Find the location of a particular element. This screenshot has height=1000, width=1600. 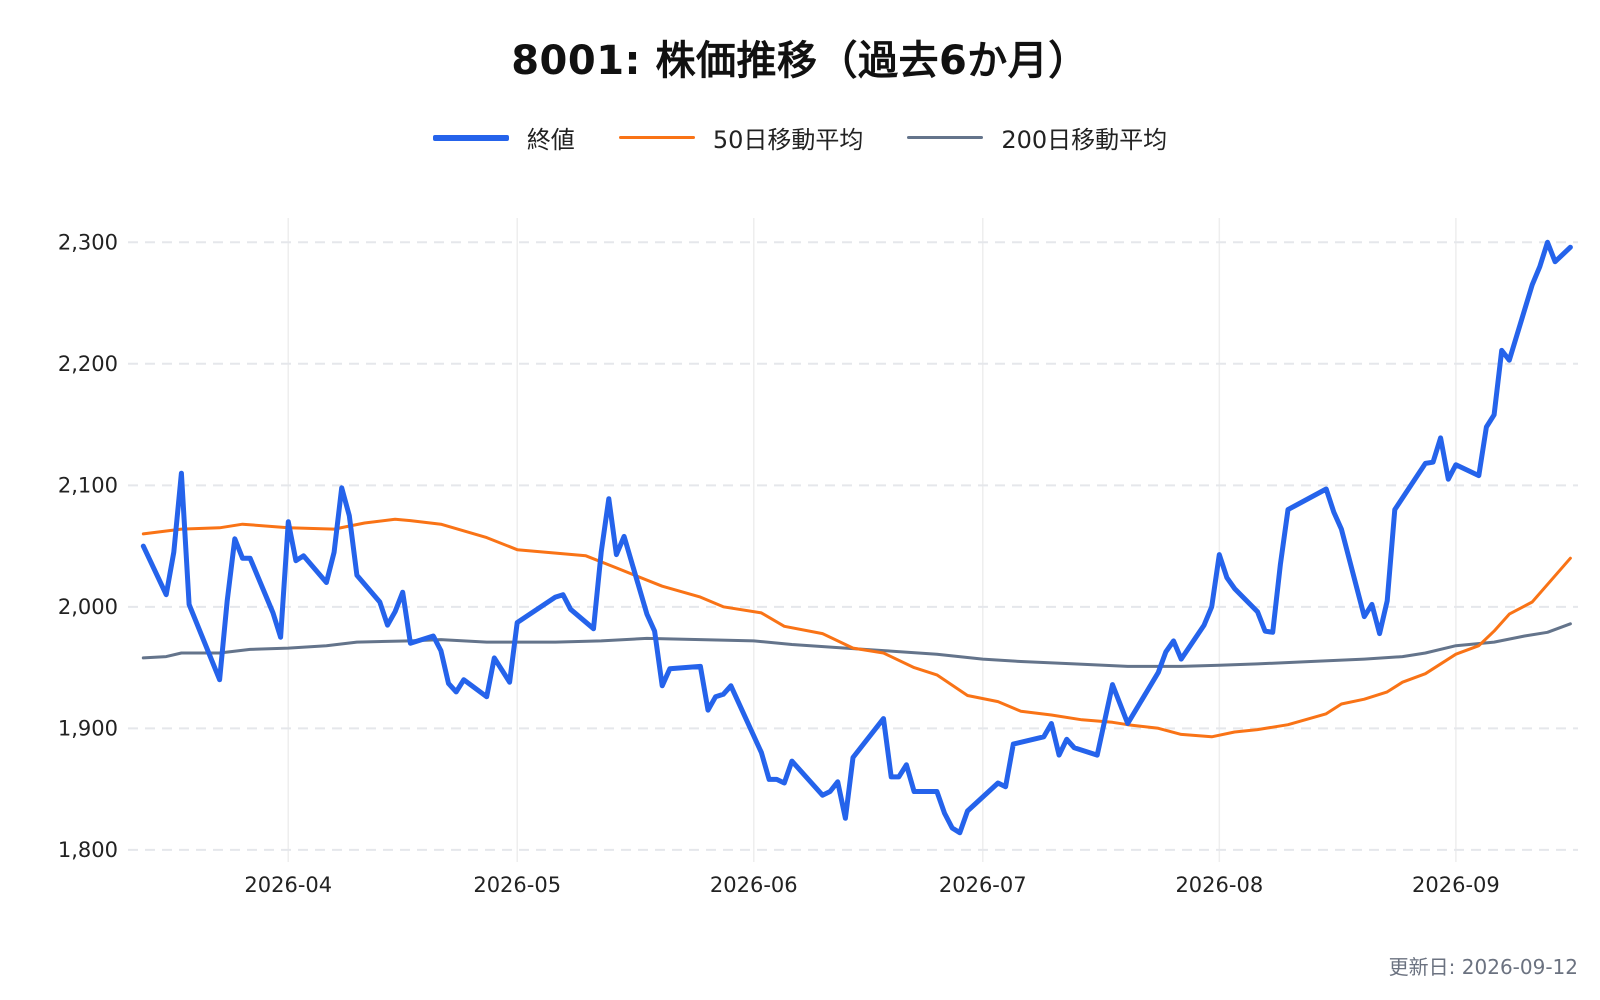

legend-item-close: 終値 is located at coordinates (503, 137).